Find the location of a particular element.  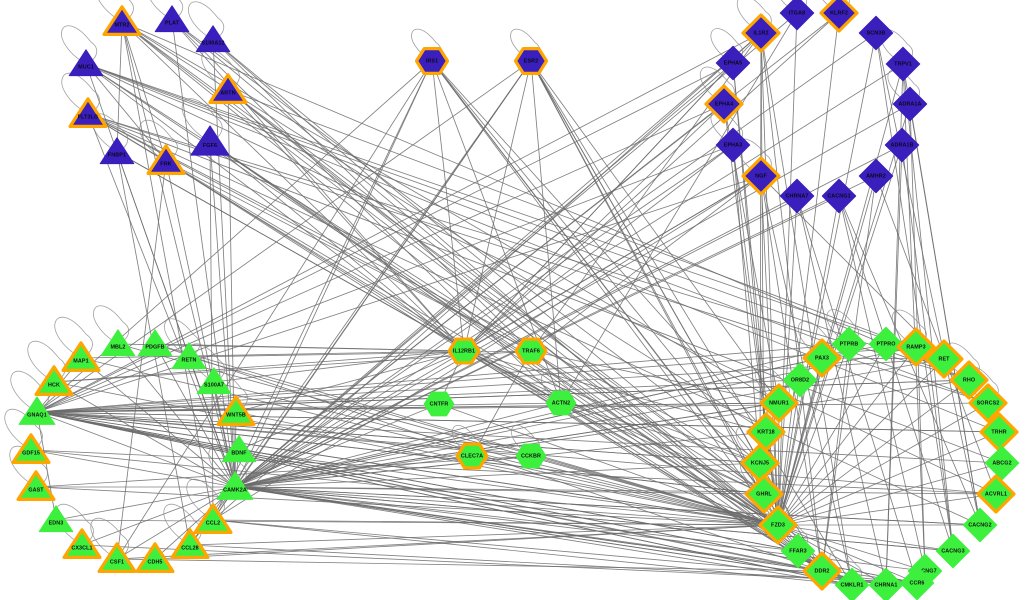

graph-node-scn3b: SCN3B is located at coordinates (876, 33).